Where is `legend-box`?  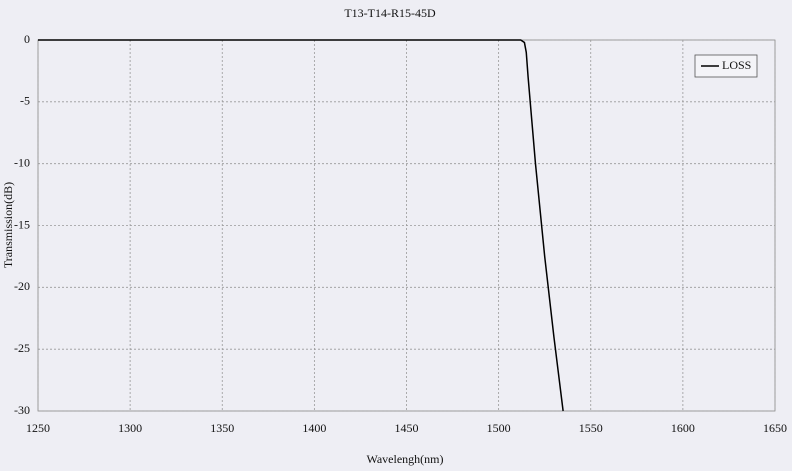
legend-box is located at coordinates (726, 66).